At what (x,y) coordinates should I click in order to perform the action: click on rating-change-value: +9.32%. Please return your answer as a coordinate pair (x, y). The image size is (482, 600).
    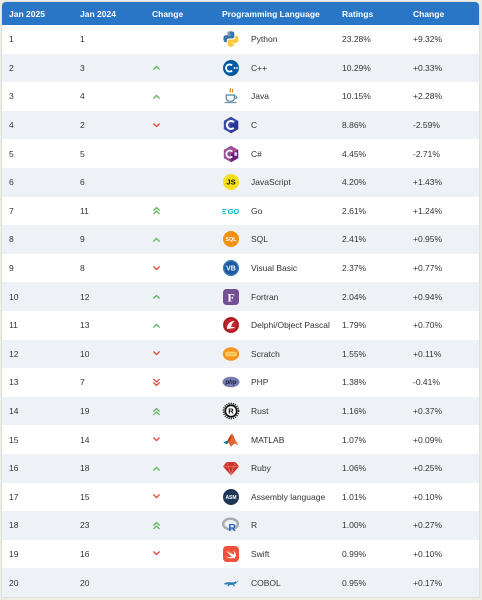
    Looking at the image, I should click on (428, 39).